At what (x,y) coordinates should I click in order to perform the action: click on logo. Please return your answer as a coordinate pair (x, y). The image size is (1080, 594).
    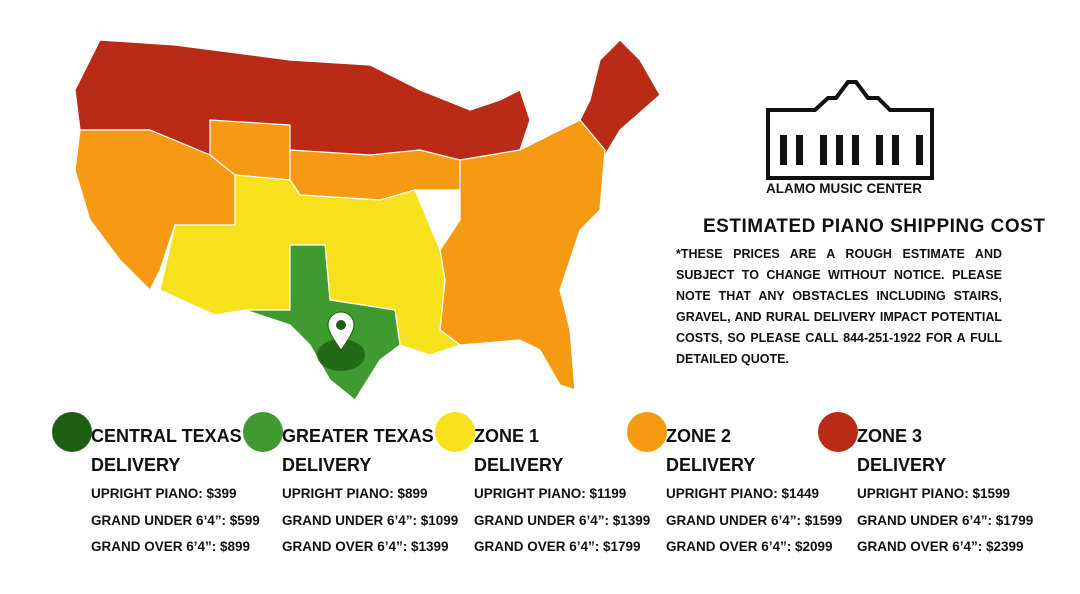
    Looking at the image, I should click on (850, 130).